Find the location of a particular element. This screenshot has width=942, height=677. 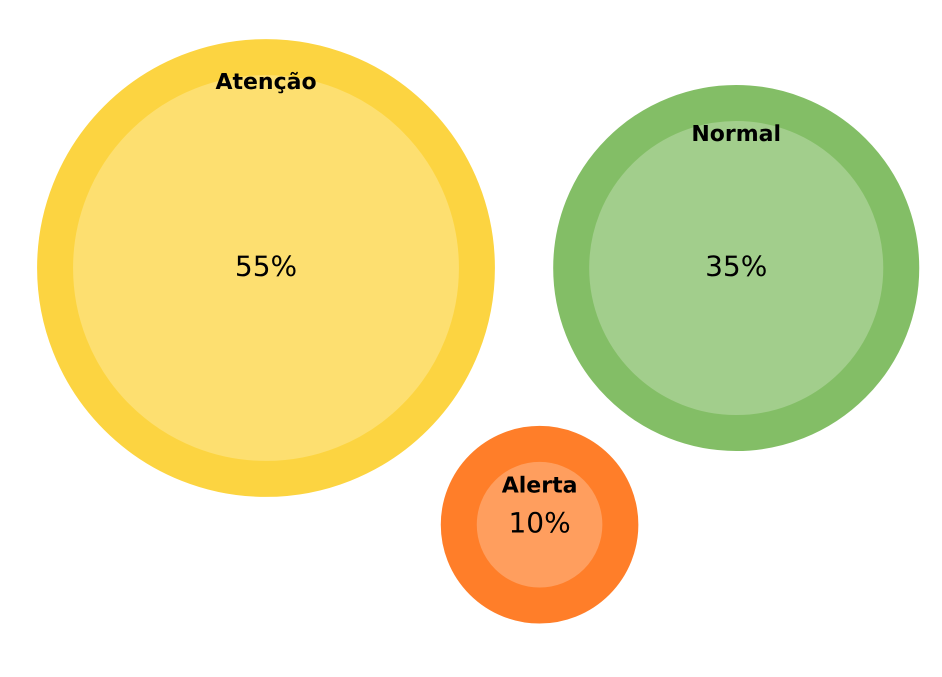

data-label: 55% is located at coordinates (266, 266).